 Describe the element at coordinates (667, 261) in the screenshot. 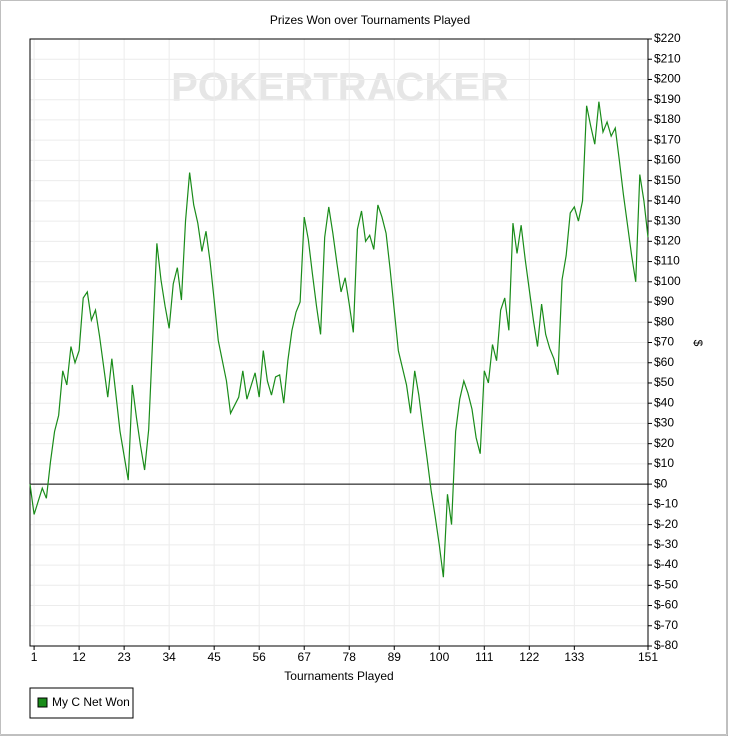

I see `y-tick-label: $110` at that location.